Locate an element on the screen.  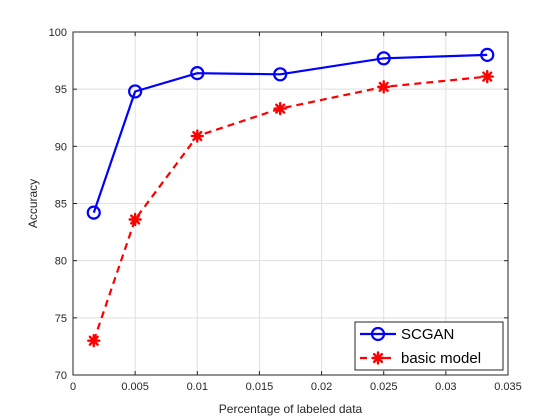
y-tick-label: 100 is located at coordinates (58, 33).